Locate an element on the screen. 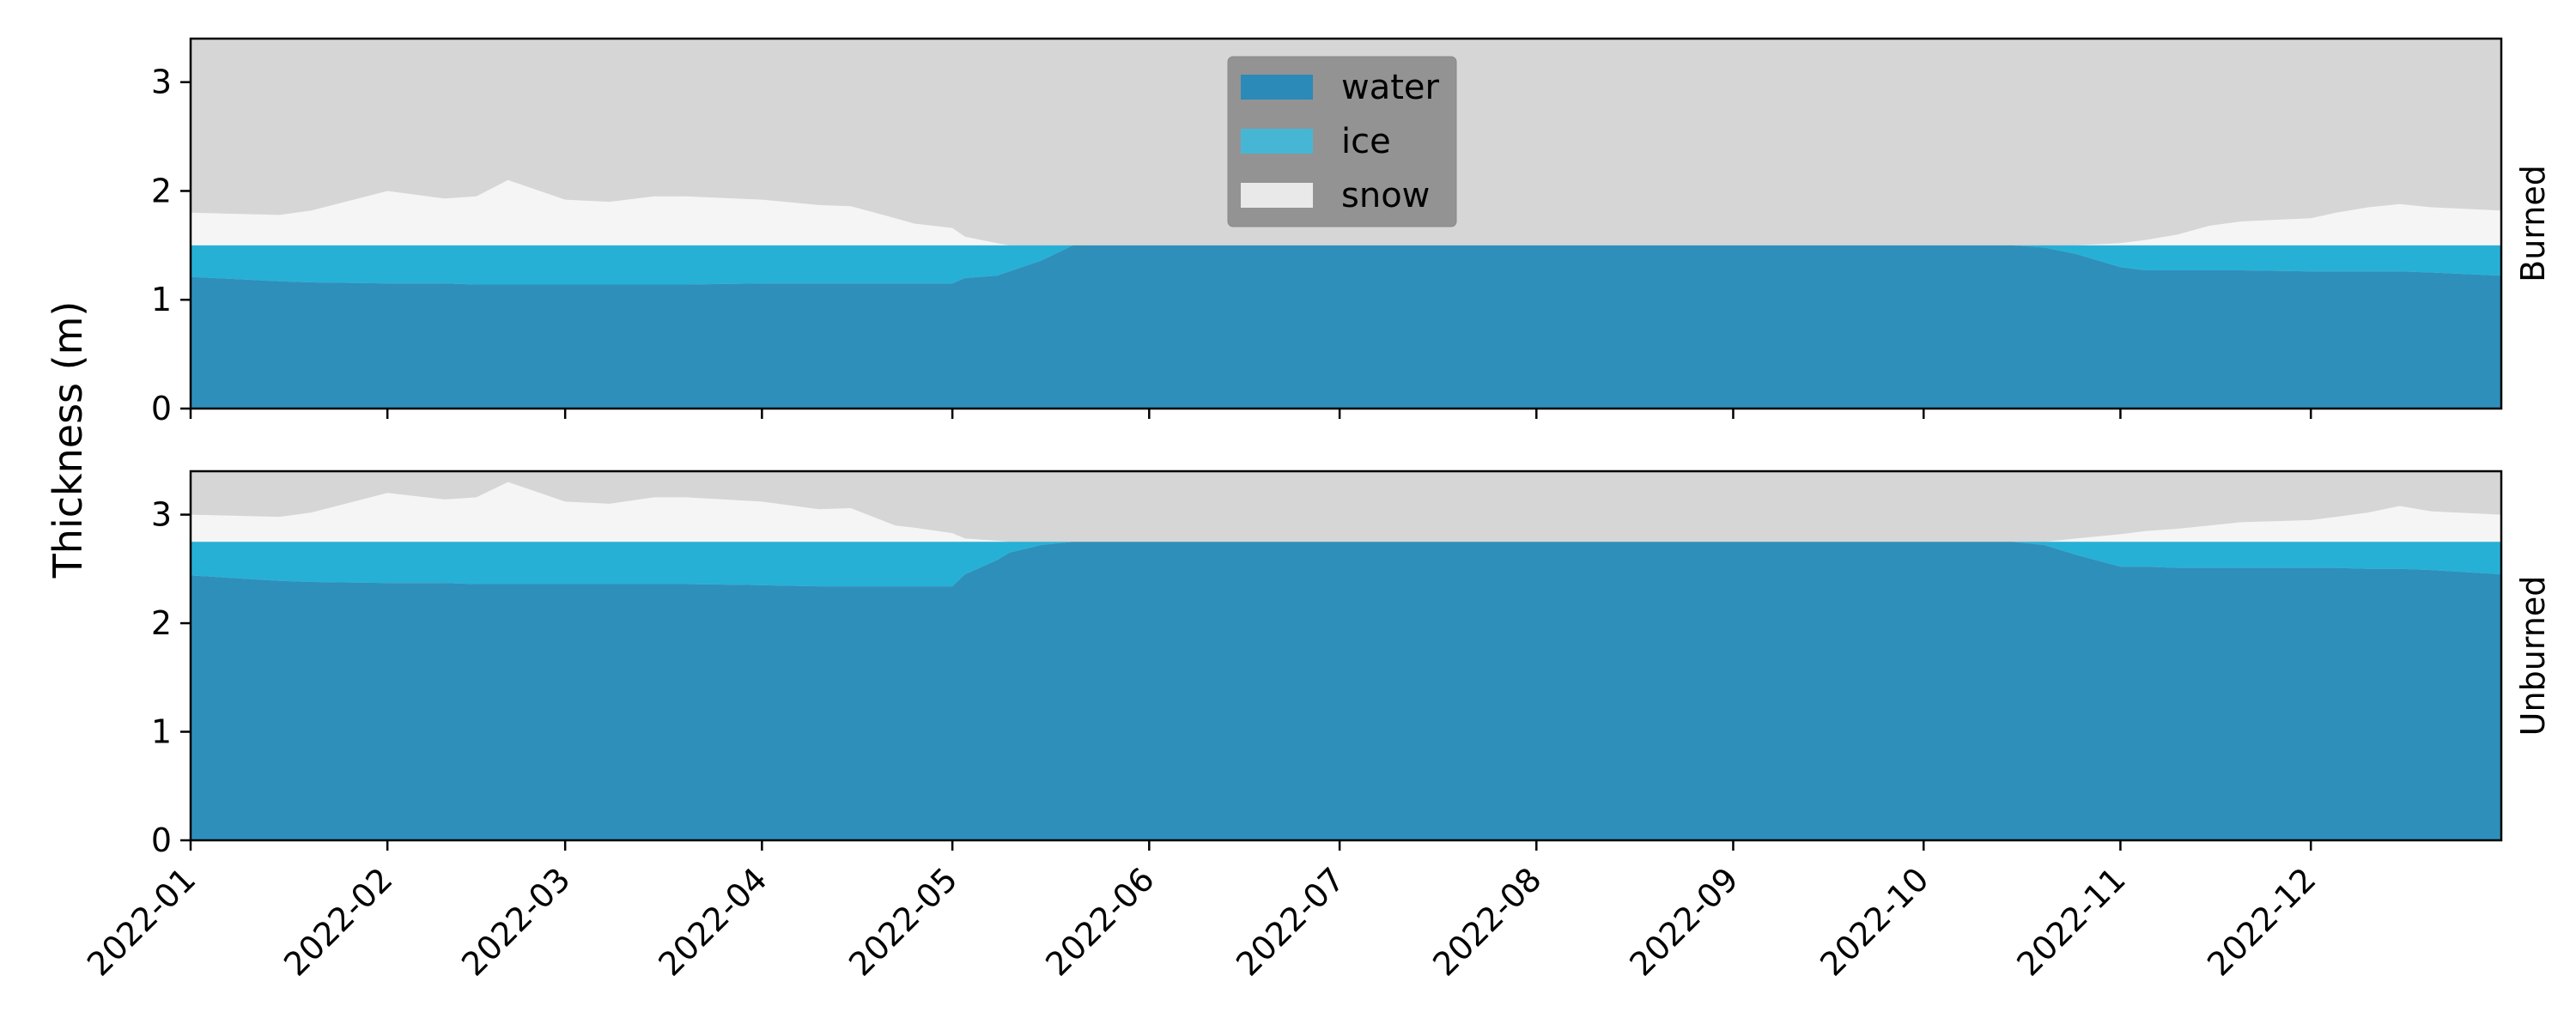 The image size is (2576, 1030). legend-label-ice: ice is located at coordinates (1366, 141).